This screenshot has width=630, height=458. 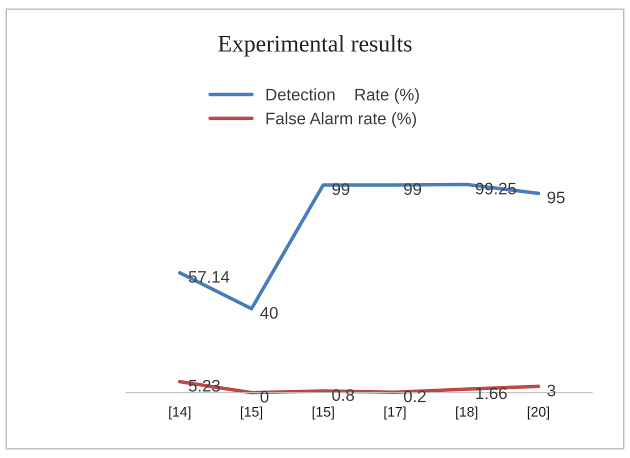 I want to click on x-tick-label: [20], so click(x=538, y=413).